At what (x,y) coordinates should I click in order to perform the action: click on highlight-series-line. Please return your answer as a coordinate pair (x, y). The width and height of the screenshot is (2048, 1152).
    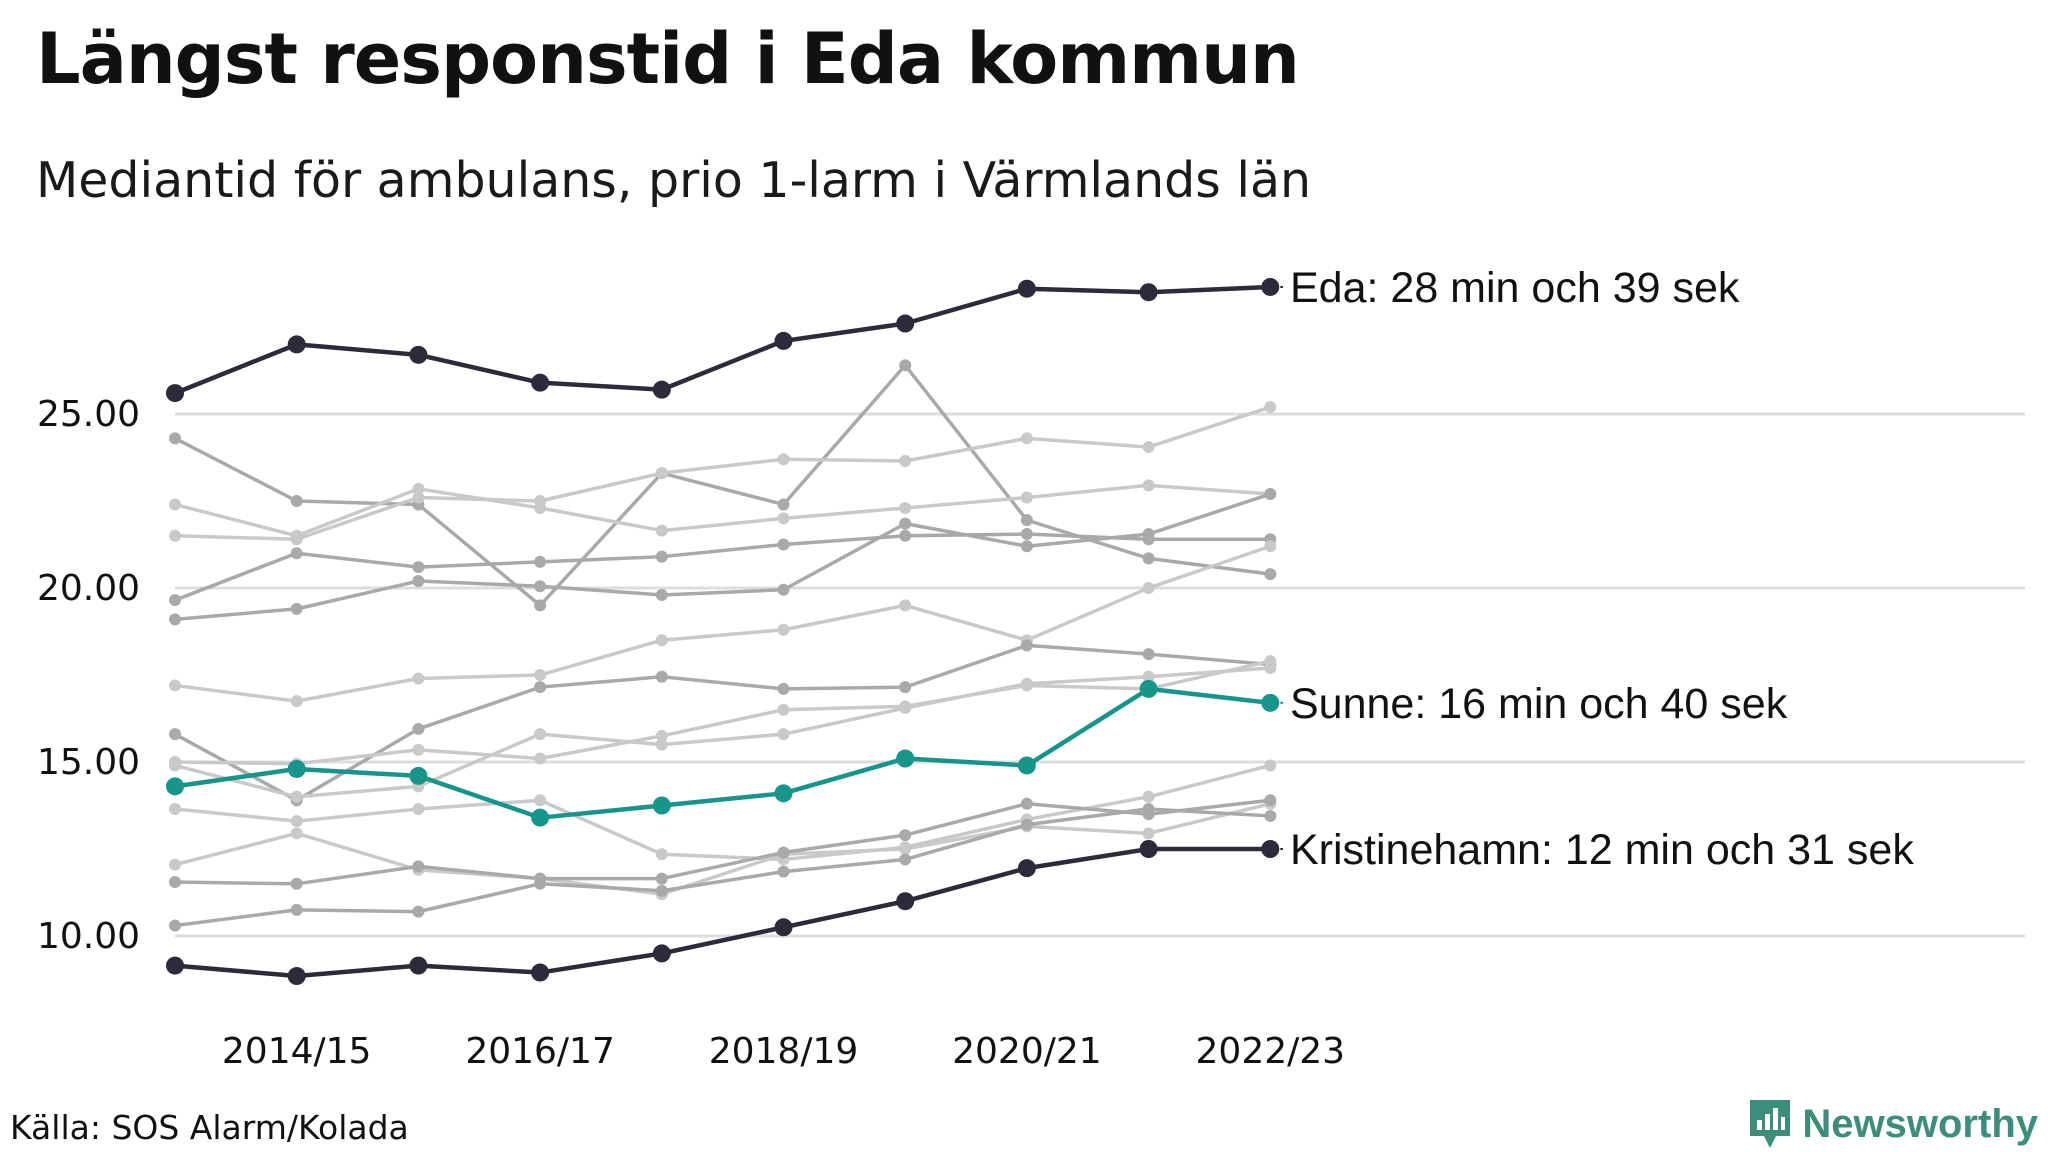
    Looking at the image, I should click on (722, 912).